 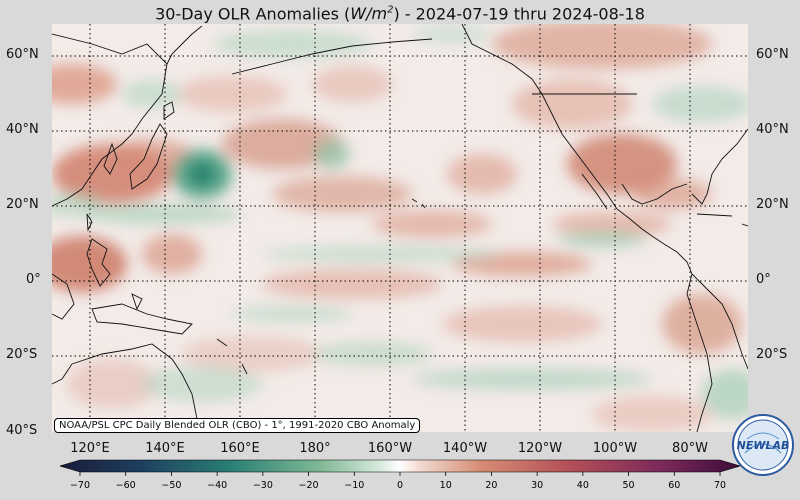 What do you see at coordinates (690, 448) in the screenshot?
I see `lon-label-80w: 80°W` at bounding box center [690, 448].